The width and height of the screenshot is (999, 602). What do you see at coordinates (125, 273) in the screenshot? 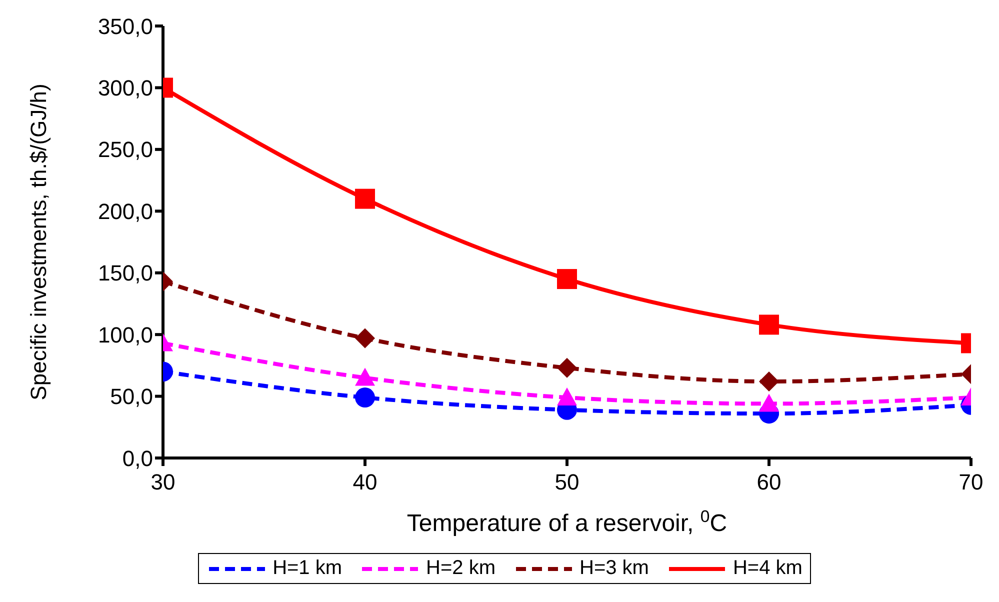
I see `y-tick-label: 150,0` at bounding box center [125, 273].